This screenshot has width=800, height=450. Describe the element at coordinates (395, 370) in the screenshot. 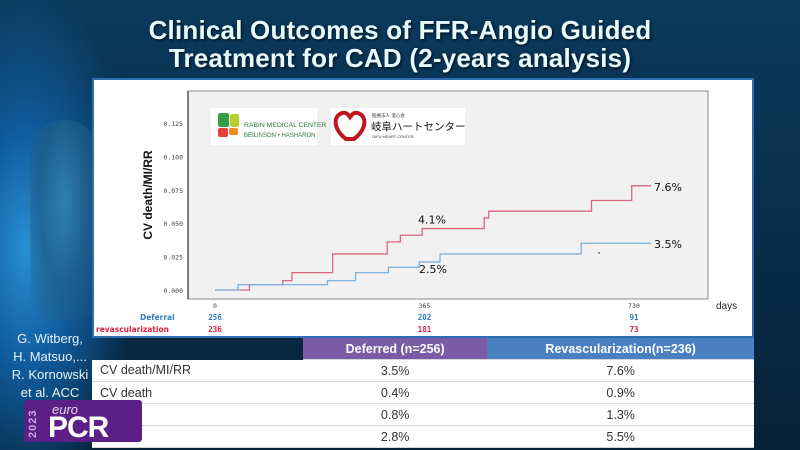

I see `deferred-value: 3.5%` at that location.